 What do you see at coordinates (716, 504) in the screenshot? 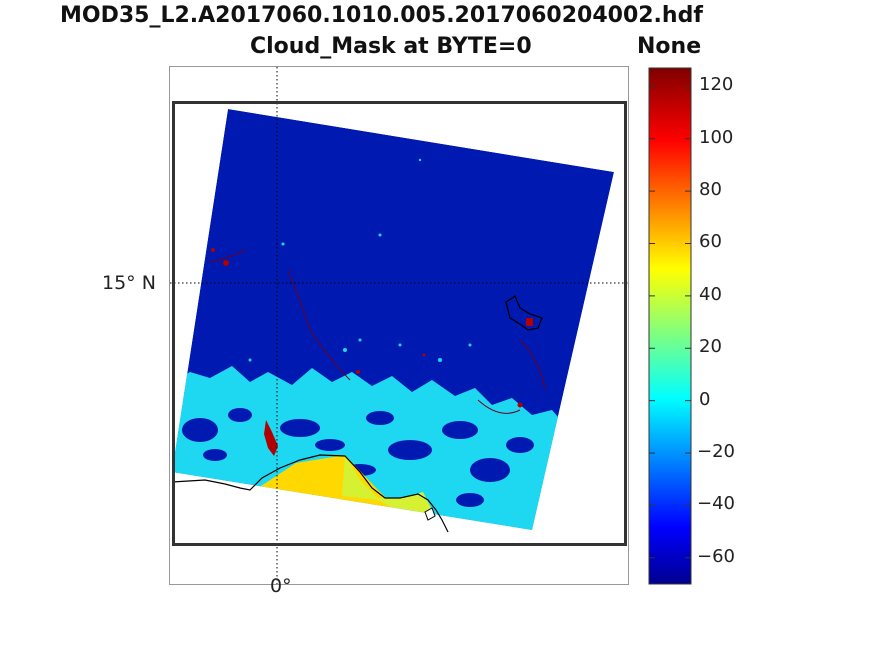
I see `colorbar-tick-label: −40` at bounding box center [716, 504].